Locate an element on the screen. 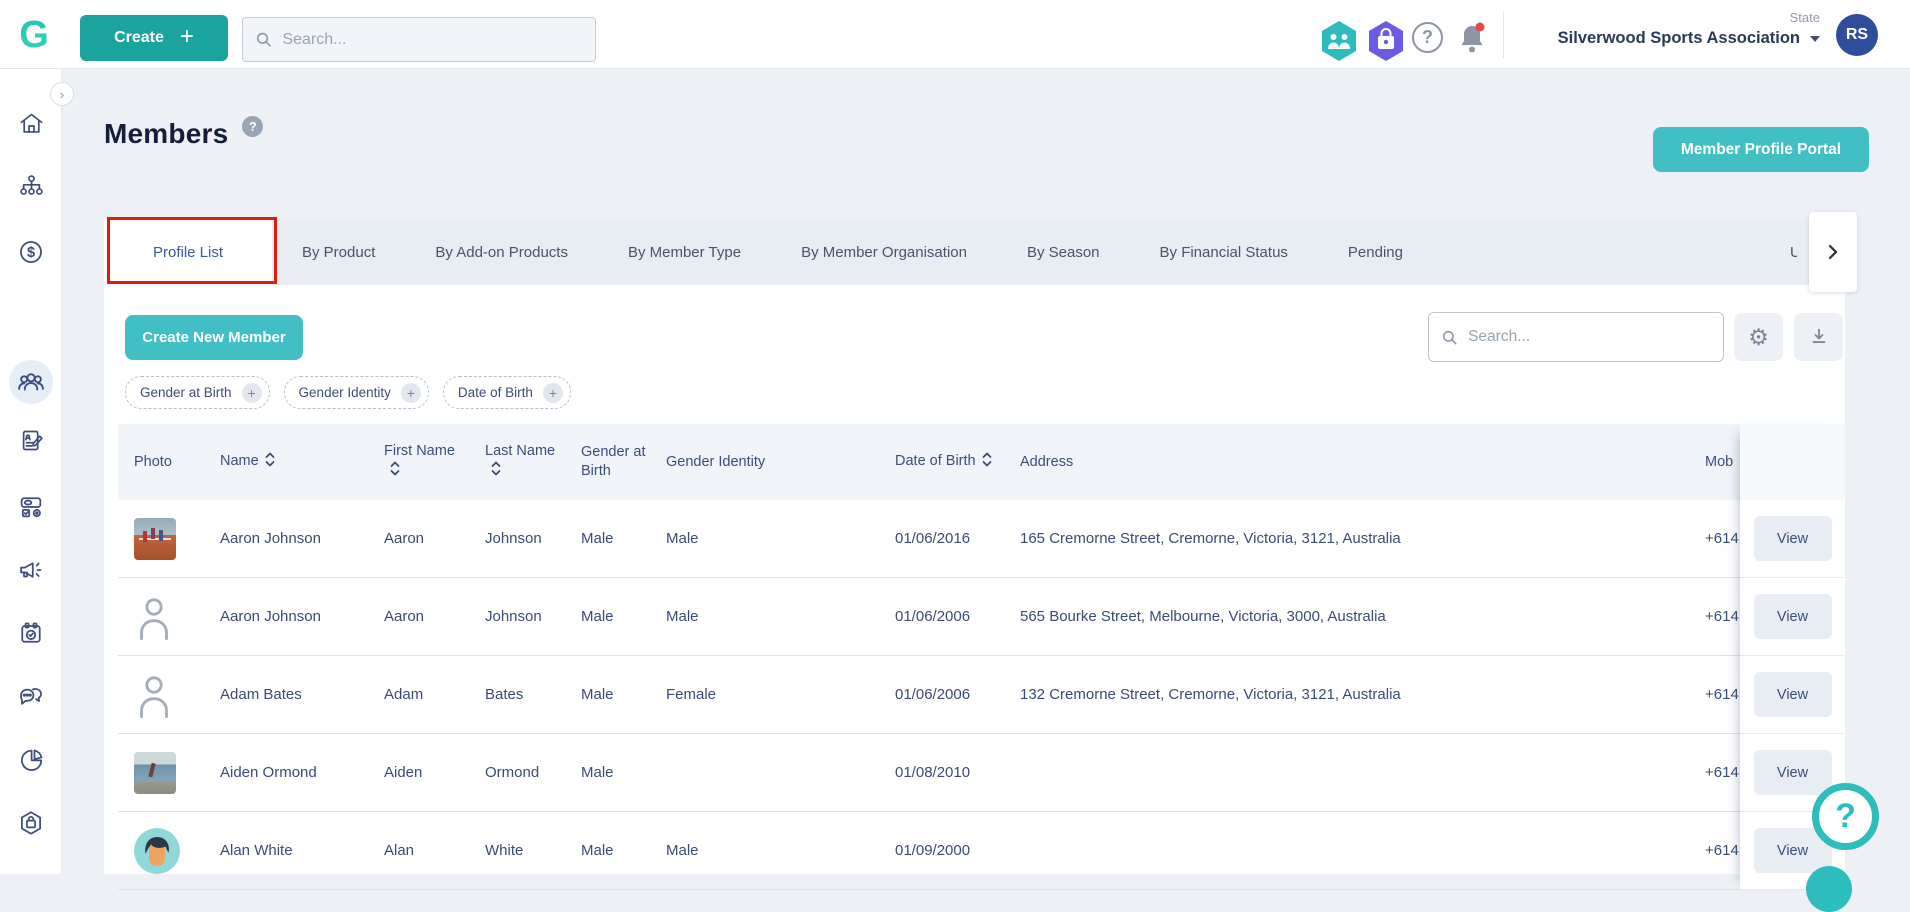 The height and width of the screenshot is (912, 1910). support-widget-secondary is located at coordinates (1829, 889).